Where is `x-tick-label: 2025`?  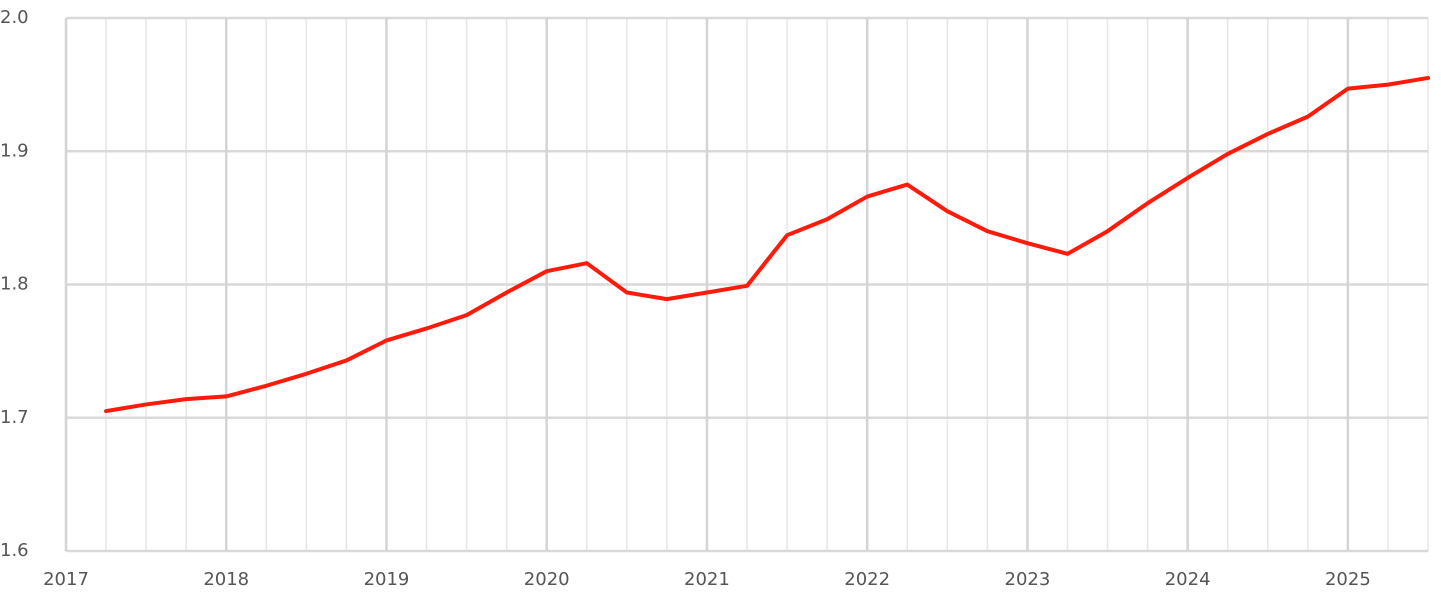
x-tick-label: 2025 is located at coordinates (1348, 579).